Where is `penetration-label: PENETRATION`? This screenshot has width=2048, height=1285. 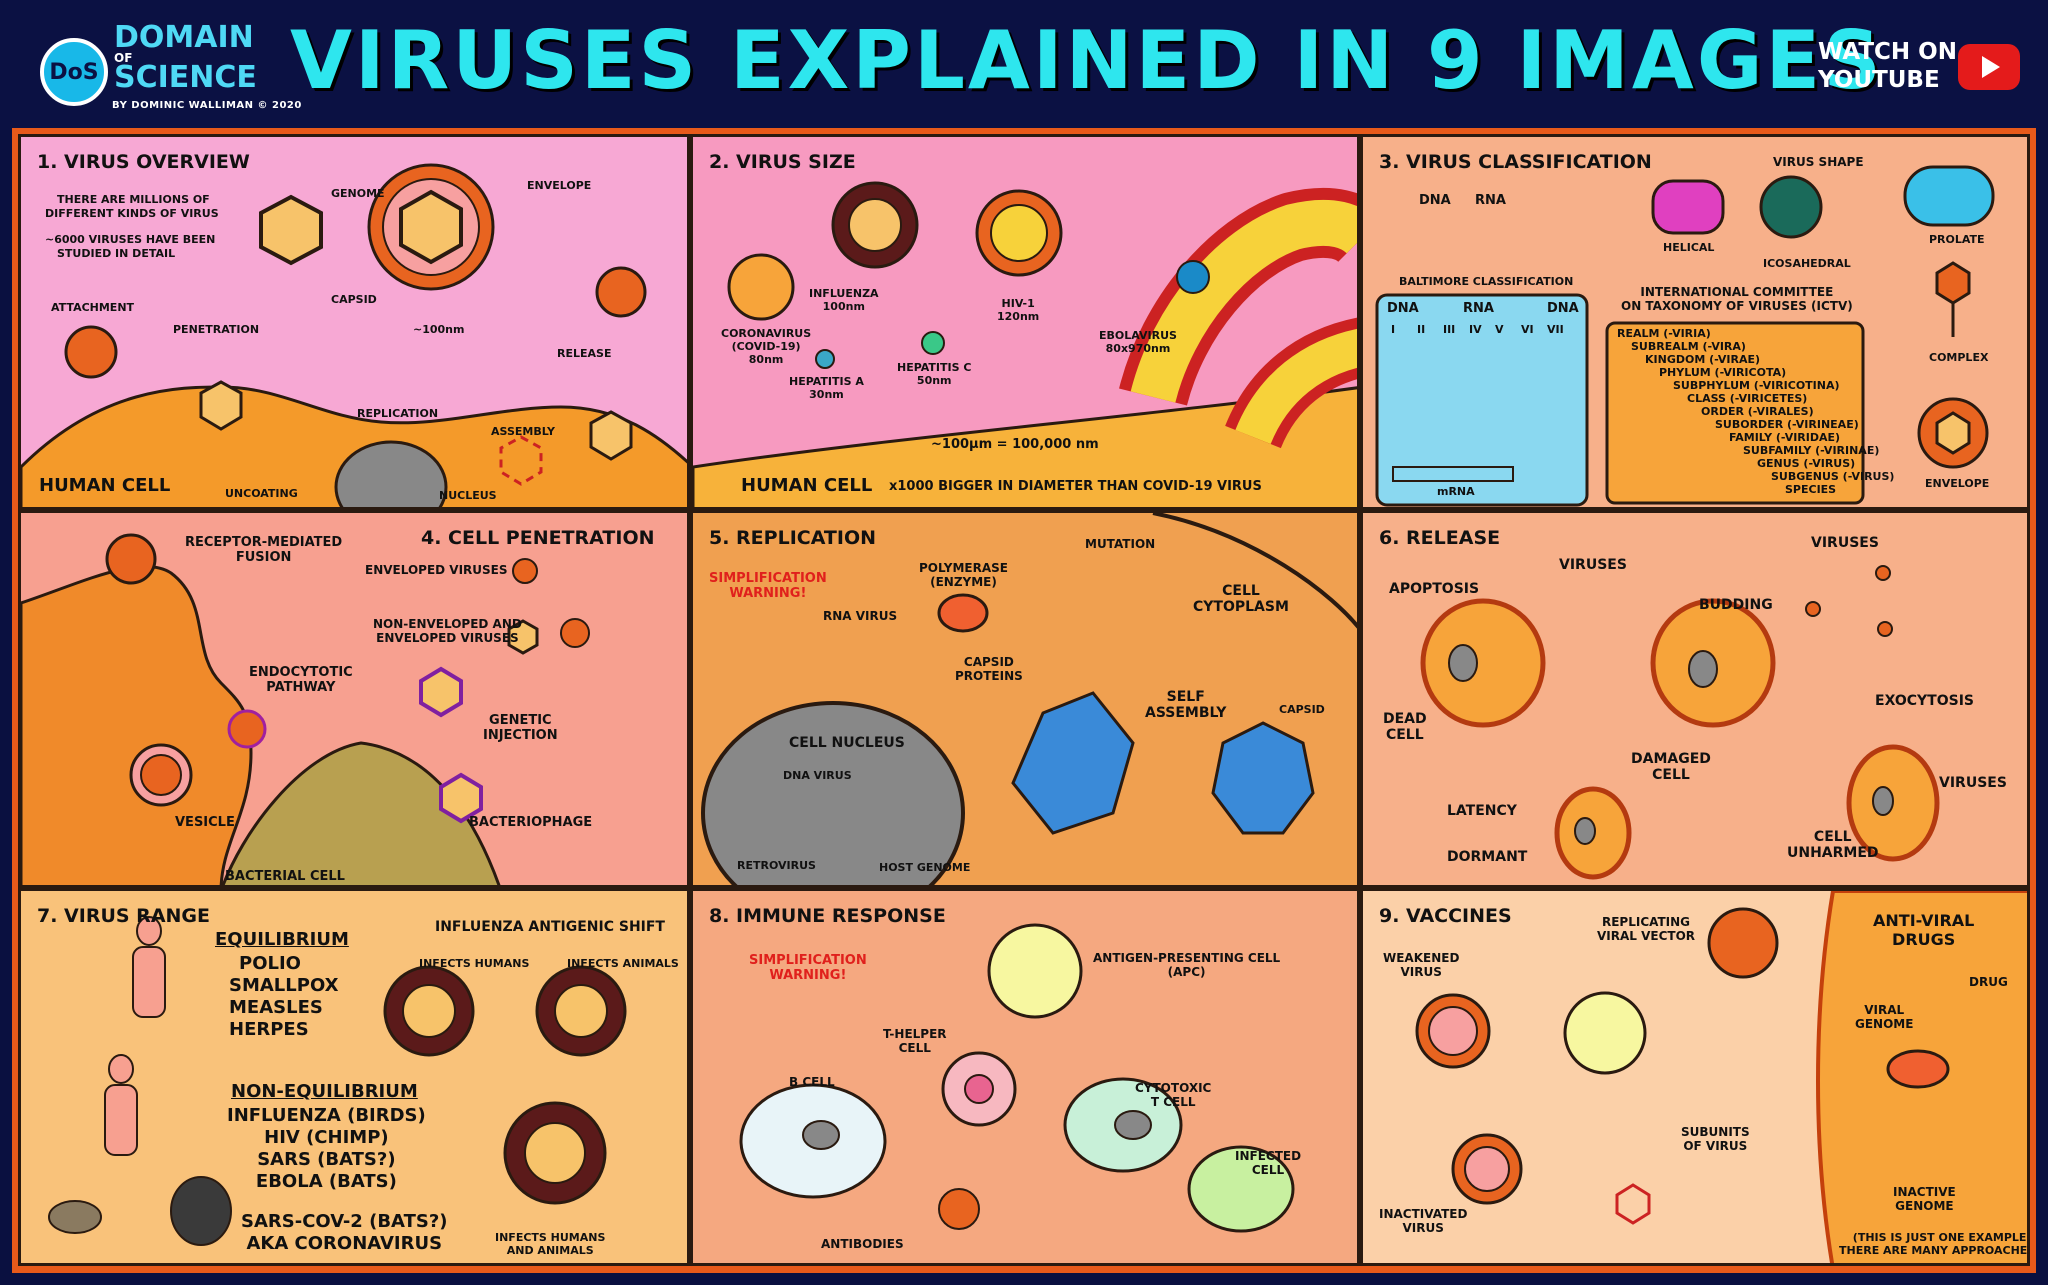
penetration-label: PENETRATION is located at coordinates (216, 329).